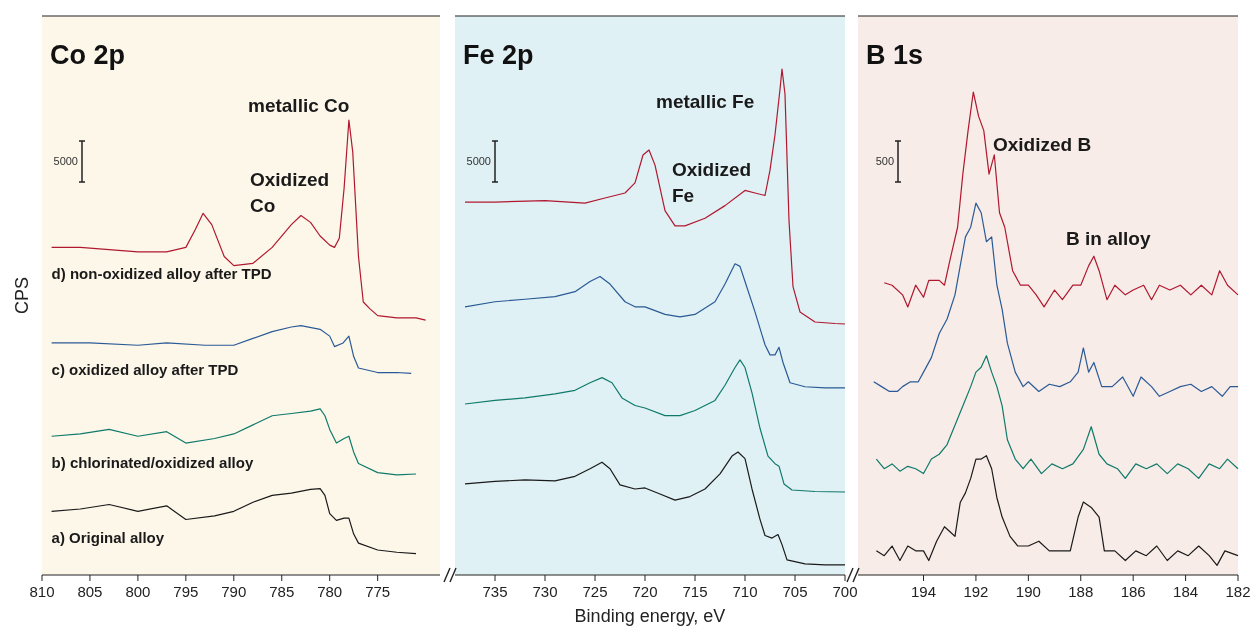 The width and height of the screenshot is (1258, 628). What do you see at coordinates (695, 591) in the screenshot?
I see `x-tick-label: 715` at bounding box center [695, 591].